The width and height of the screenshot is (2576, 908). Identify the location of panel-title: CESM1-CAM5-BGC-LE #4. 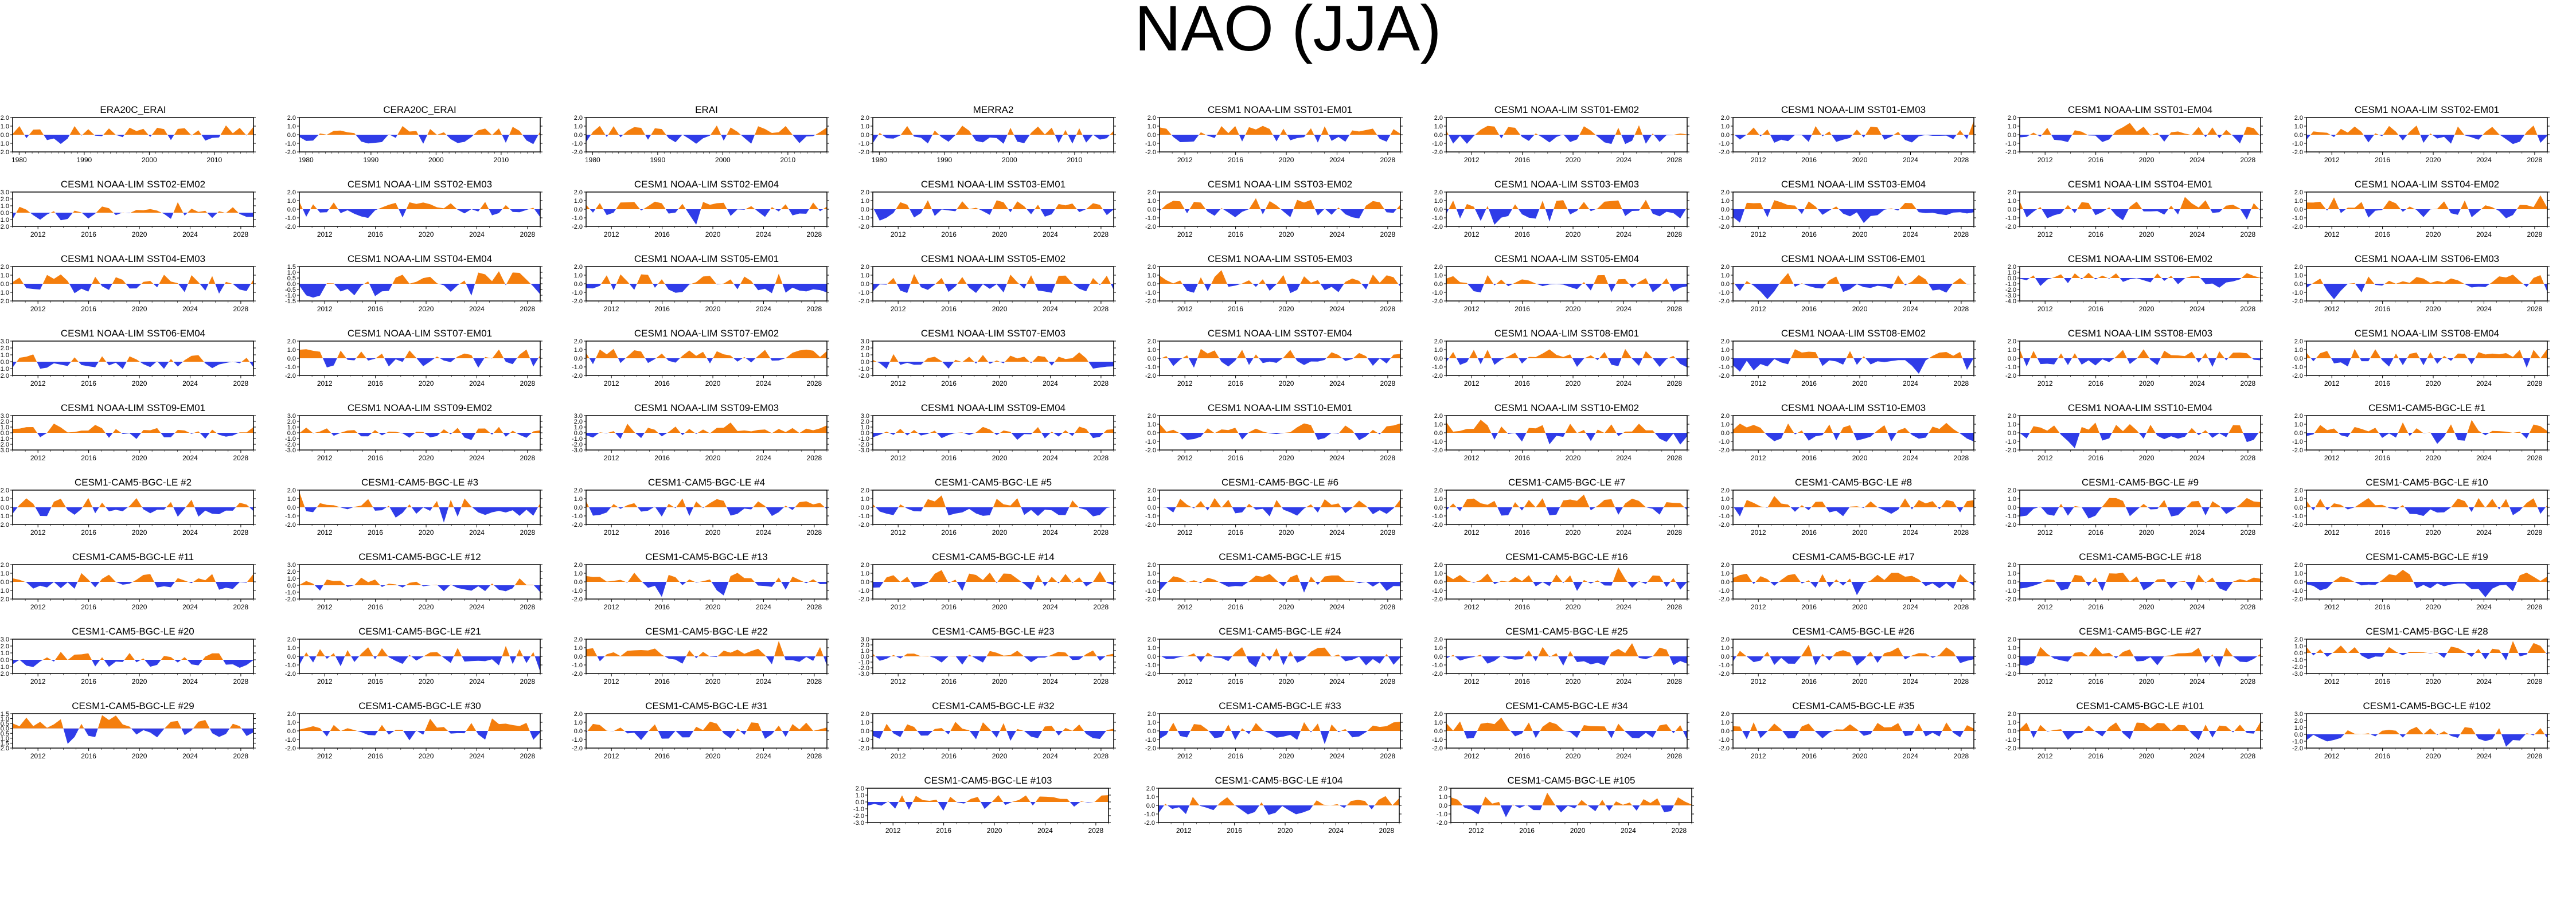
(707, 482).